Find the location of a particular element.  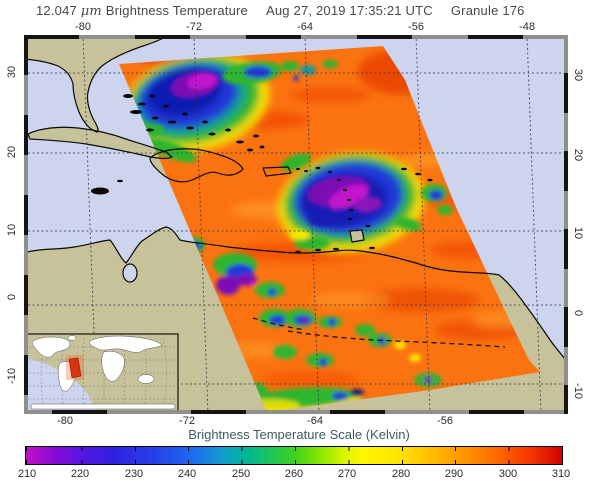

cbar-tick-280: 280 is located at coordinates (401, 474).